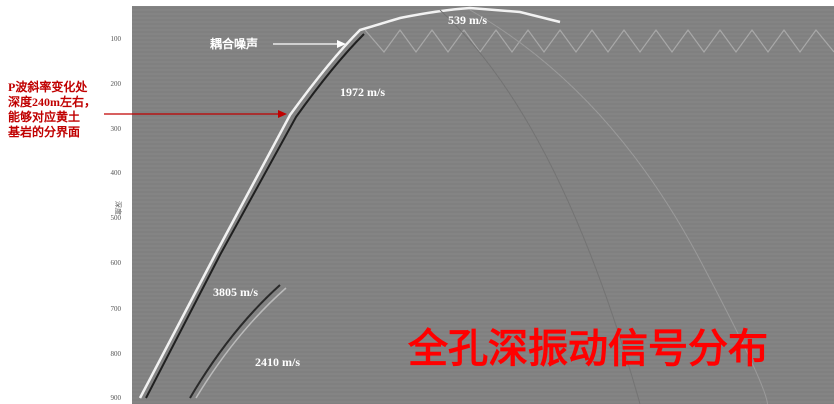  Describe the element at coordinates (235, 292) in the screenshot. I see `velocity-label: 3805 m/s` at that location.